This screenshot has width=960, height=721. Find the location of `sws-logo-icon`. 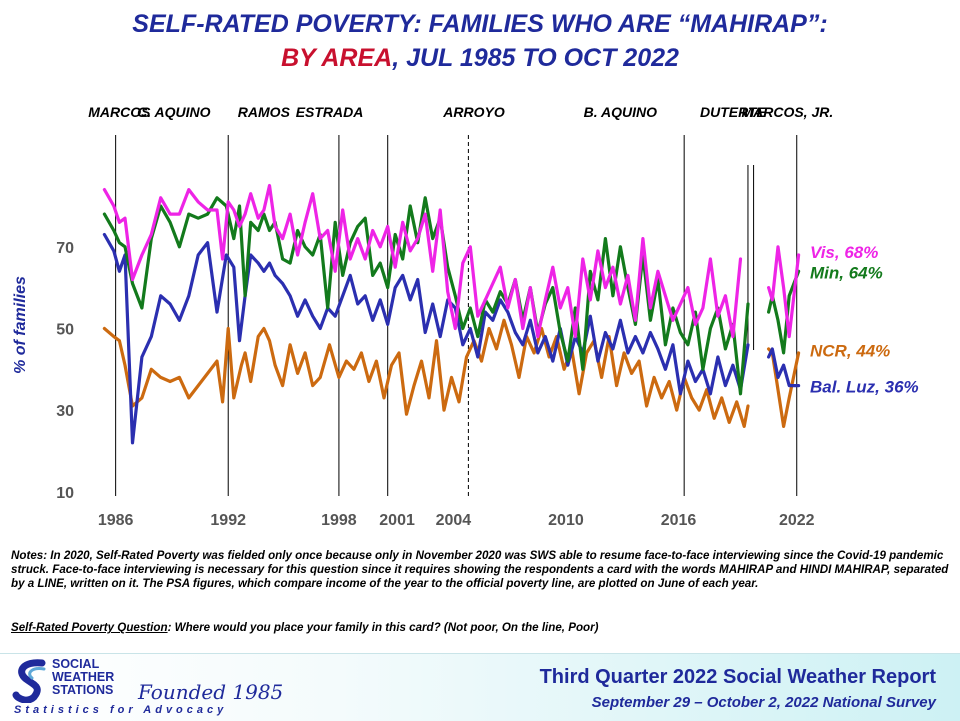

sws-logo-icon is located at coordinates (29, 681).